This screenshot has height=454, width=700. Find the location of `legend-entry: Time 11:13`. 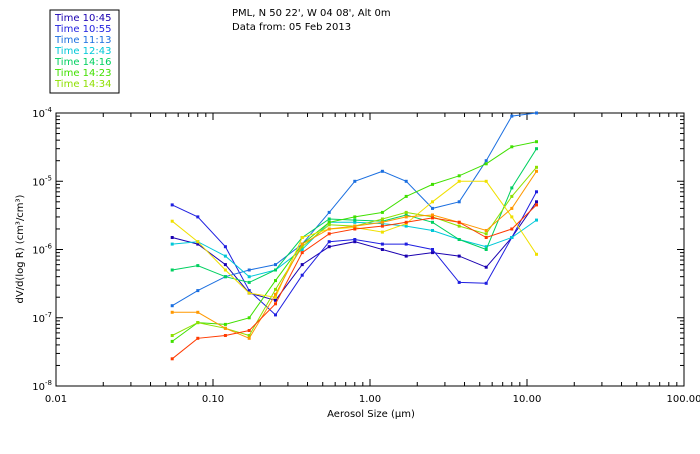

legend-entry: Time 11:13 is located at coordinates (82, 40).